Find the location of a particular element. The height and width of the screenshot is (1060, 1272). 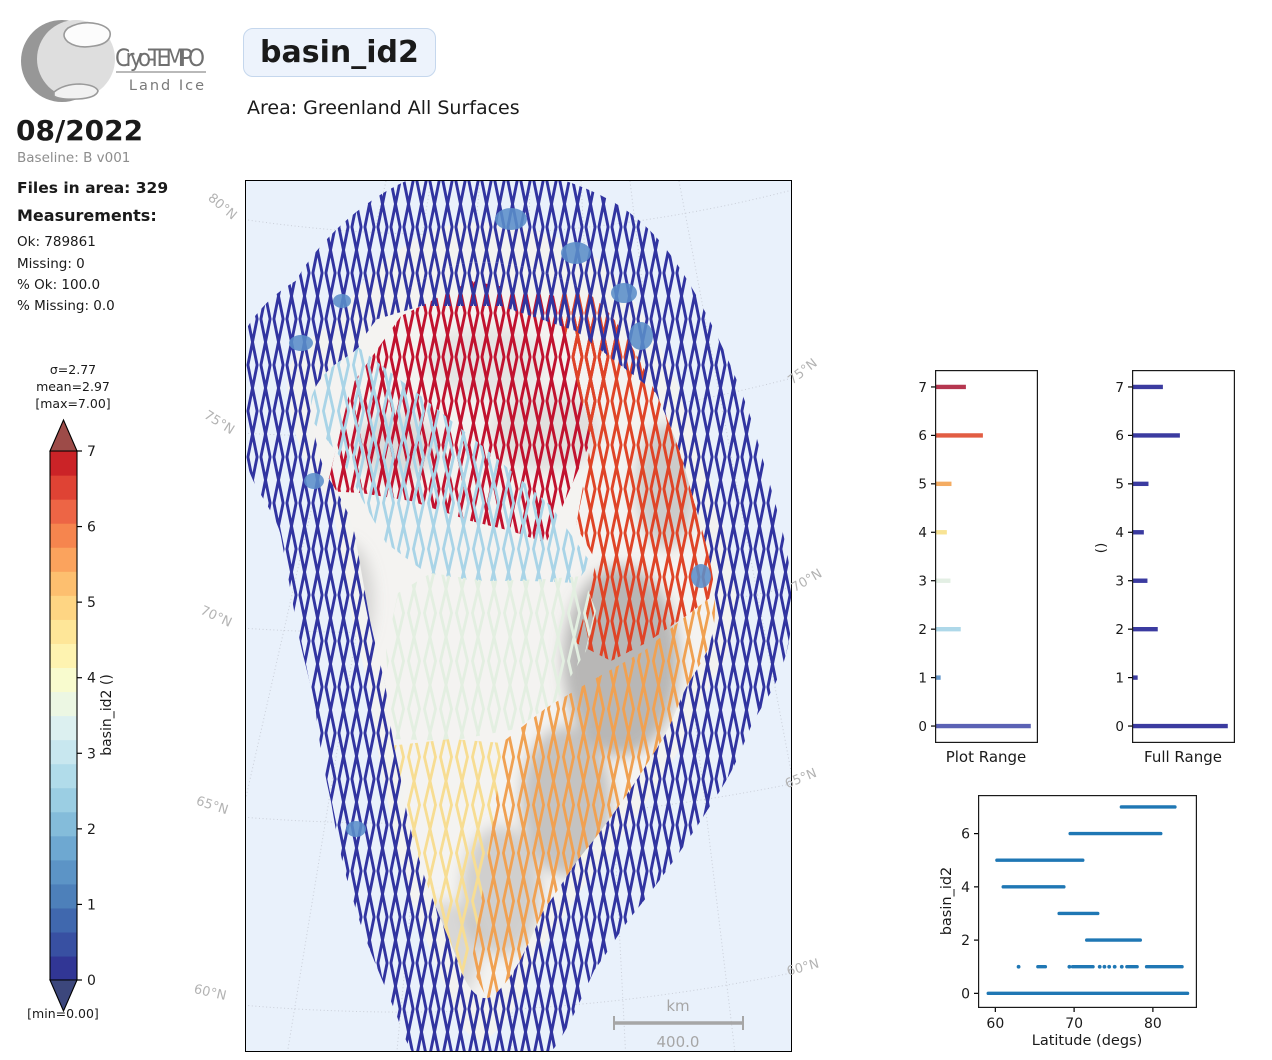

full-range-chart: 0 1 2 3 4 5 6 7 is located at coordinates (1175, 556).